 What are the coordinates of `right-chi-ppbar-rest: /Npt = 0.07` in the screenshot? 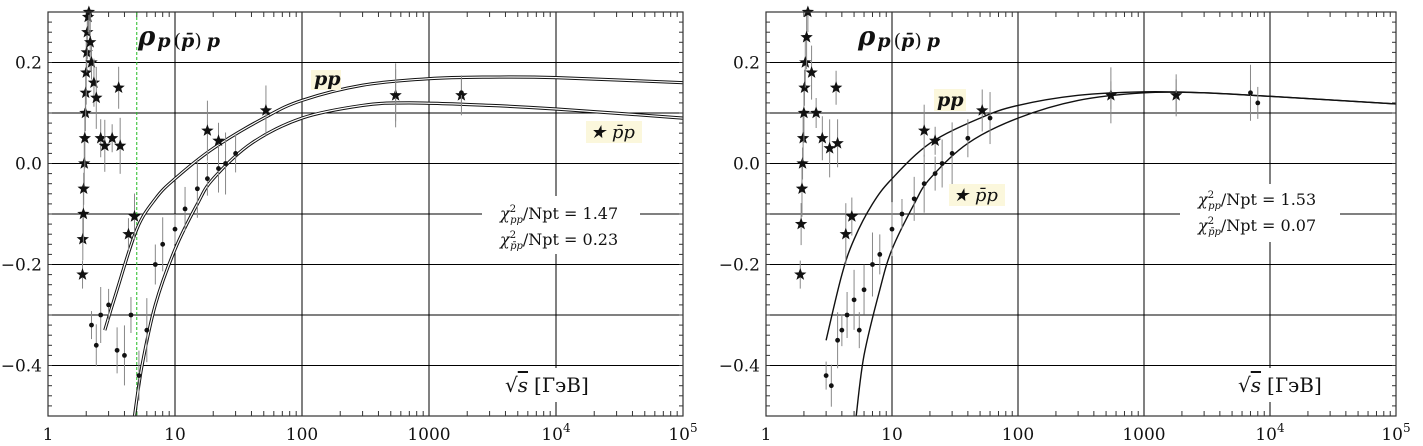 It's located at (1268, 225).